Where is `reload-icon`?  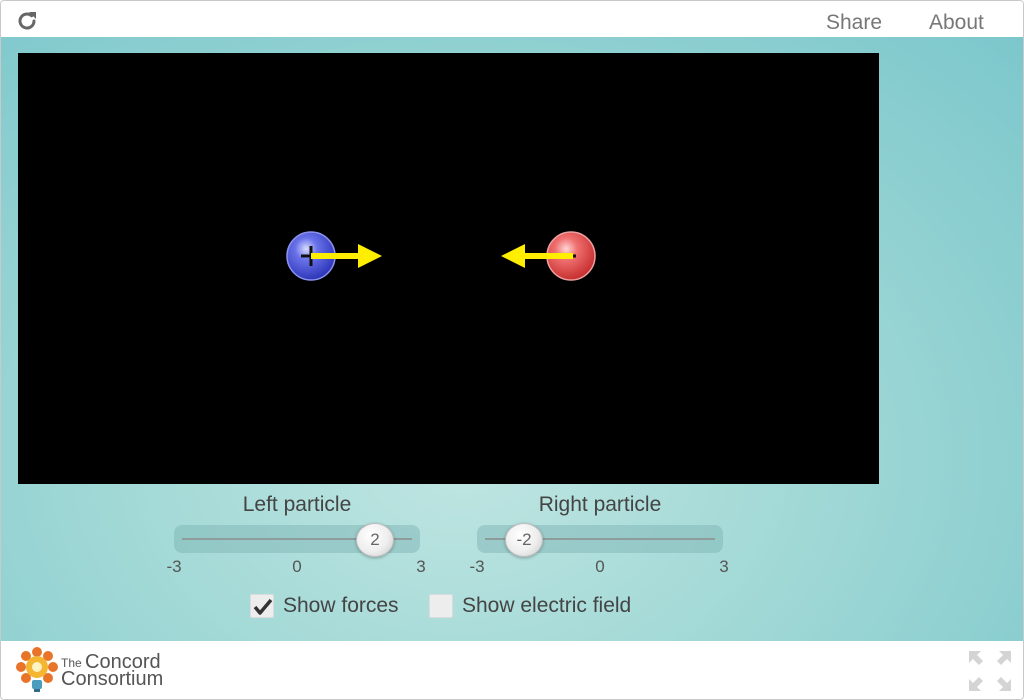
reload-icon is located at coordinates (27, 21).